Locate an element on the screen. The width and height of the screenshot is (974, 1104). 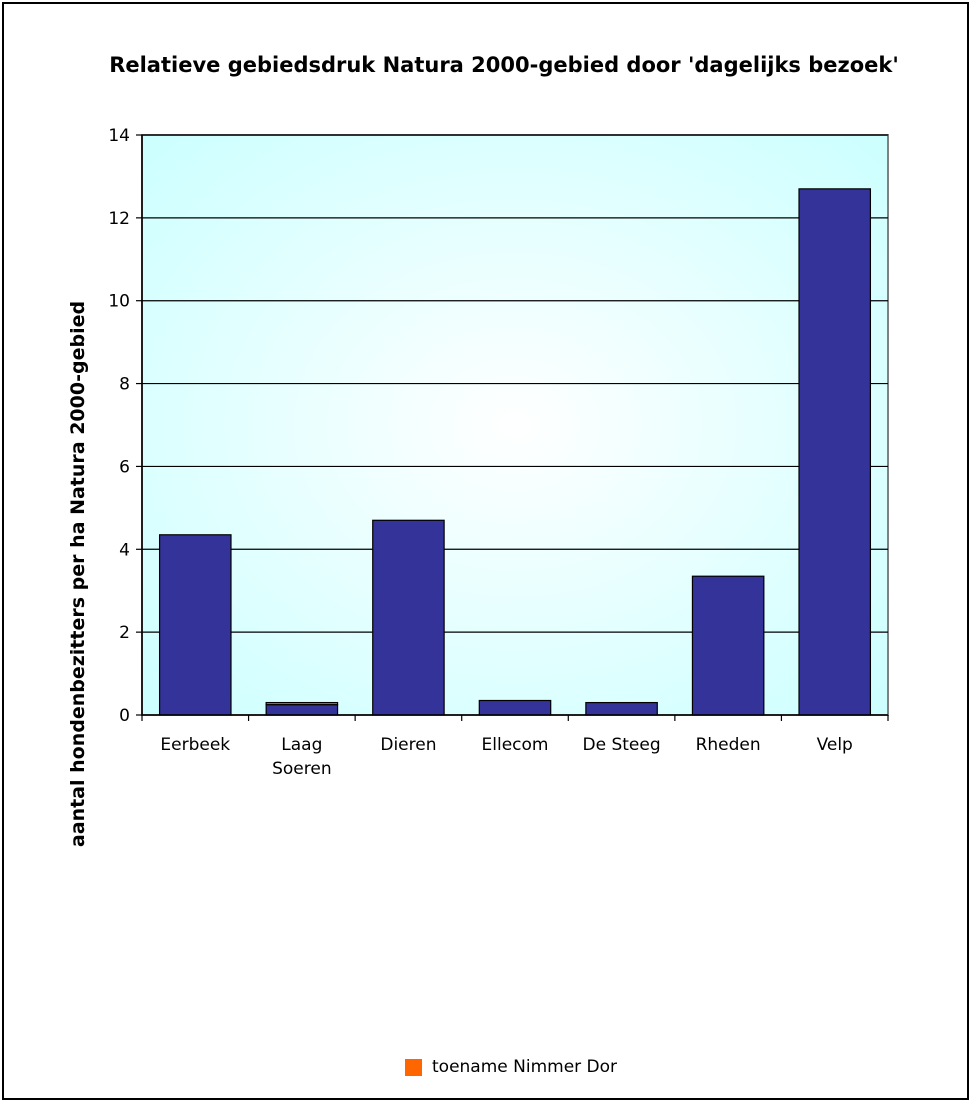
bar-series1-laag-soeren is located at coordinates (302, 703).